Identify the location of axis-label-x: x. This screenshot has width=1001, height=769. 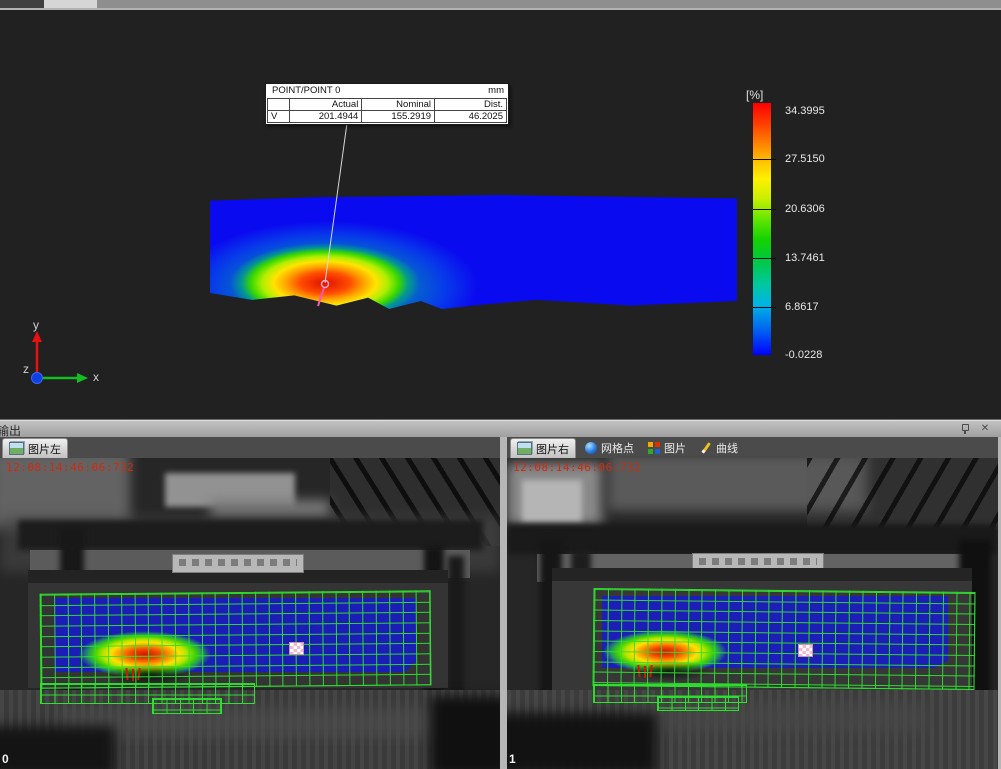
(96, 377).